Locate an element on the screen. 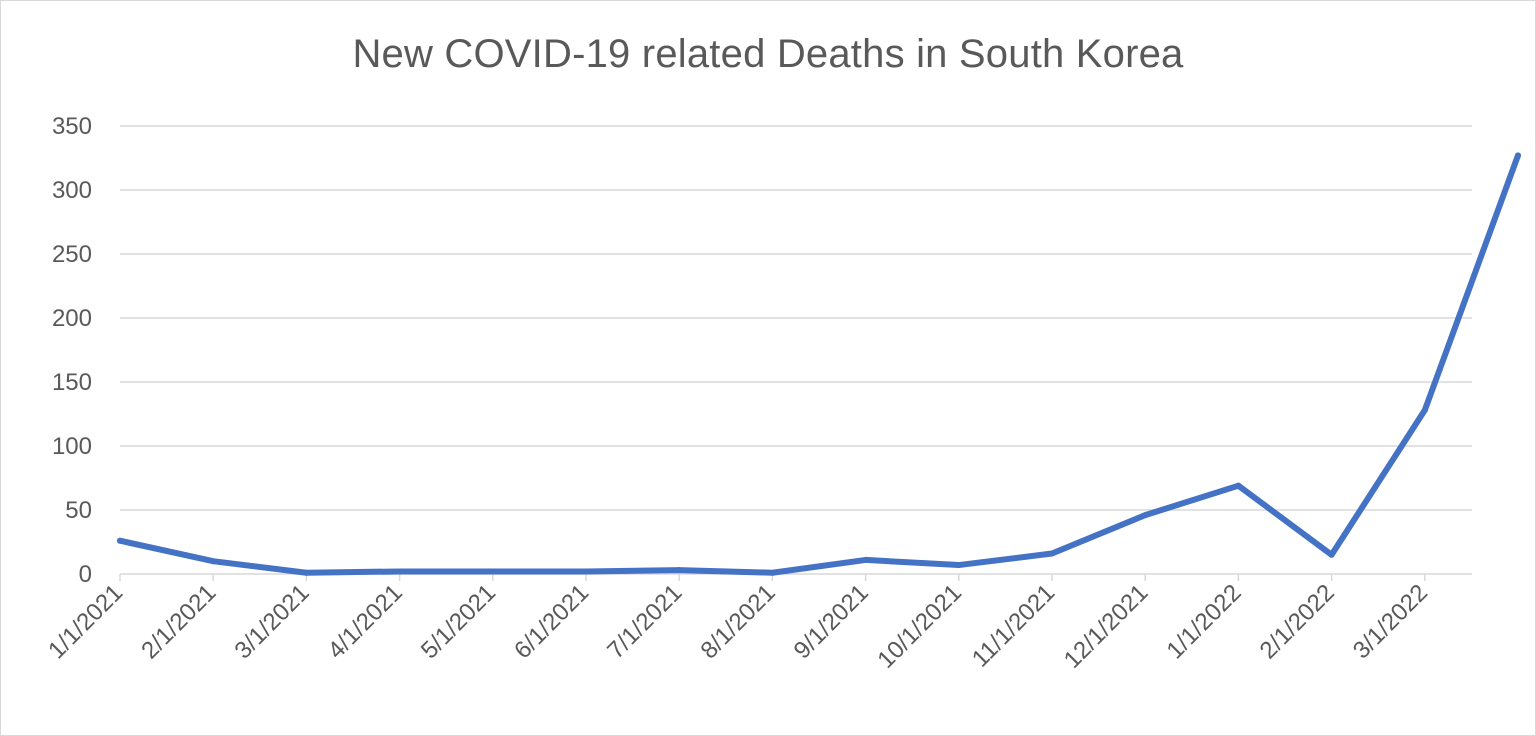  y-tick-label: 100 is located at coordinates (72, 446).